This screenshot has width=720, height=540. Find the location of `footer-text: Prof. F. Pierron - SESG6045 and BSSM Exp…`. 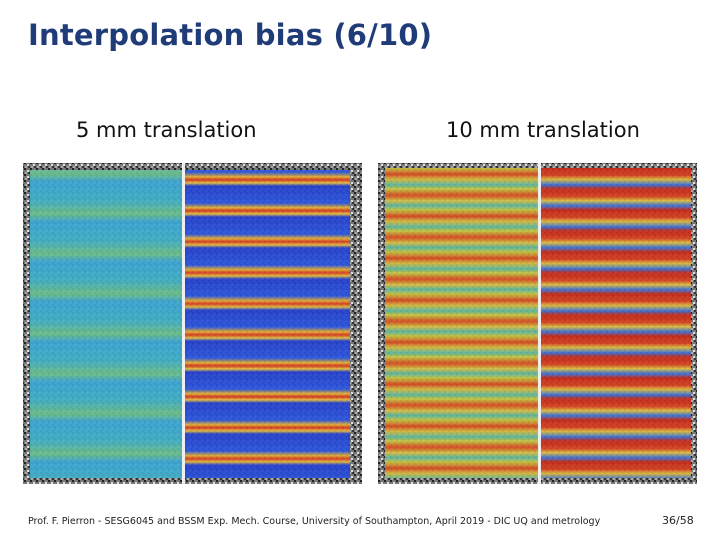

footer-text: Prof. F. Pierron - SESG6045 and BSSM Exp… is located at coordinates (314, 521).